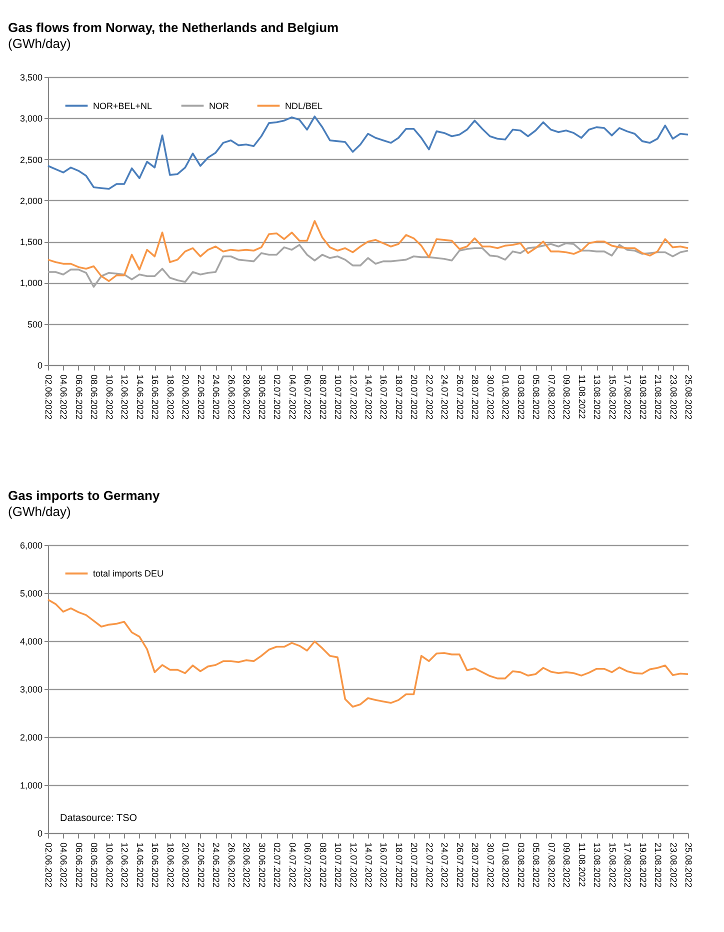 This screenshot has height=932, width=724. What do you see at coordinates (658, 397) in the screenshot?
I see `x-tick-label: 21.08.2022` at bounding box center [658, 397].